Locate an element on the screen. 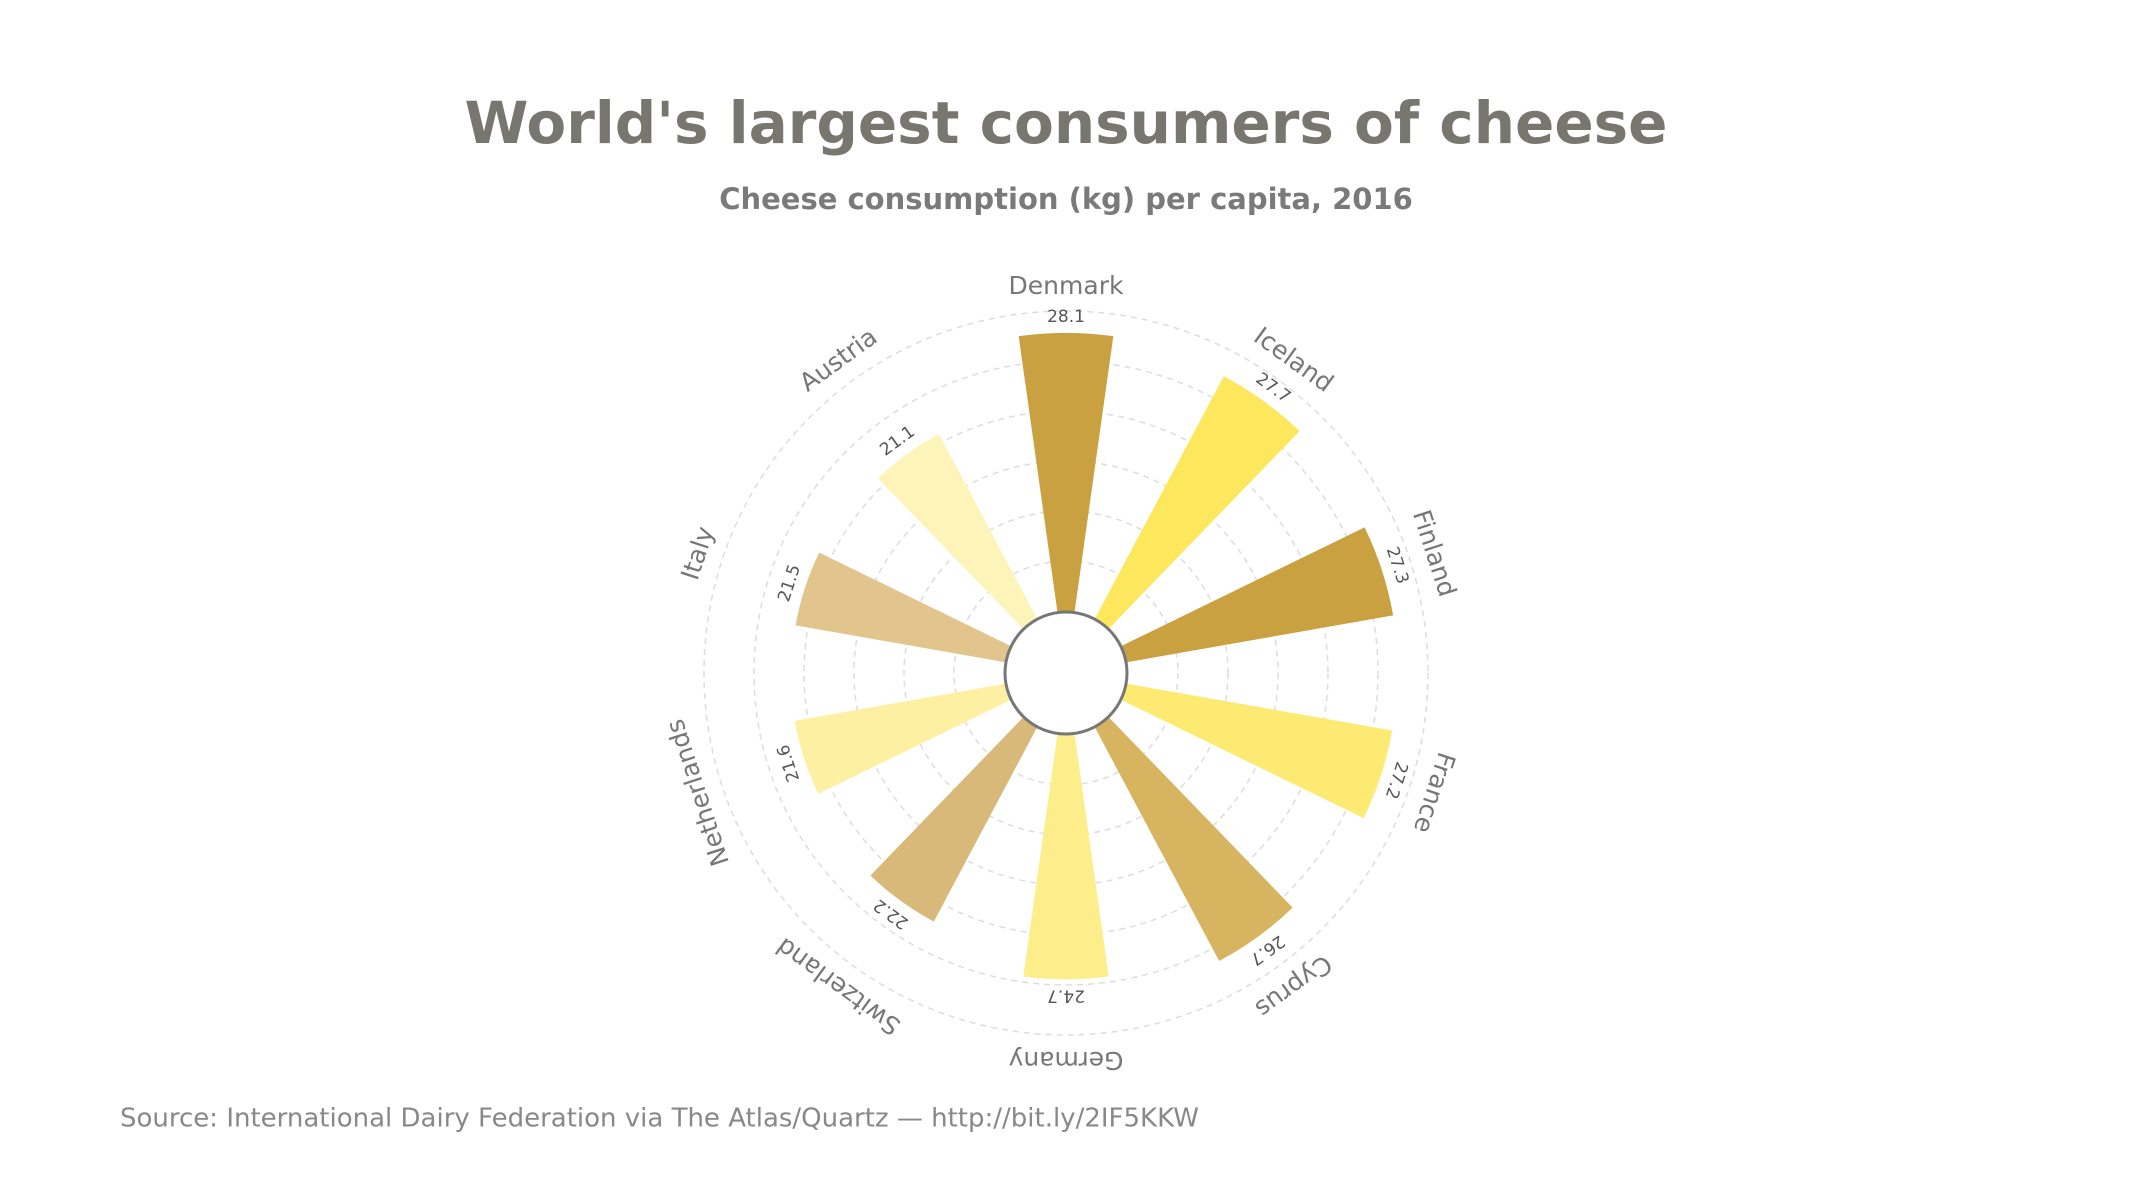 Image resolution: width=2133 pixels, height=1204 pixels. value-label: 24.7 is located at coordinates (1066, 995).